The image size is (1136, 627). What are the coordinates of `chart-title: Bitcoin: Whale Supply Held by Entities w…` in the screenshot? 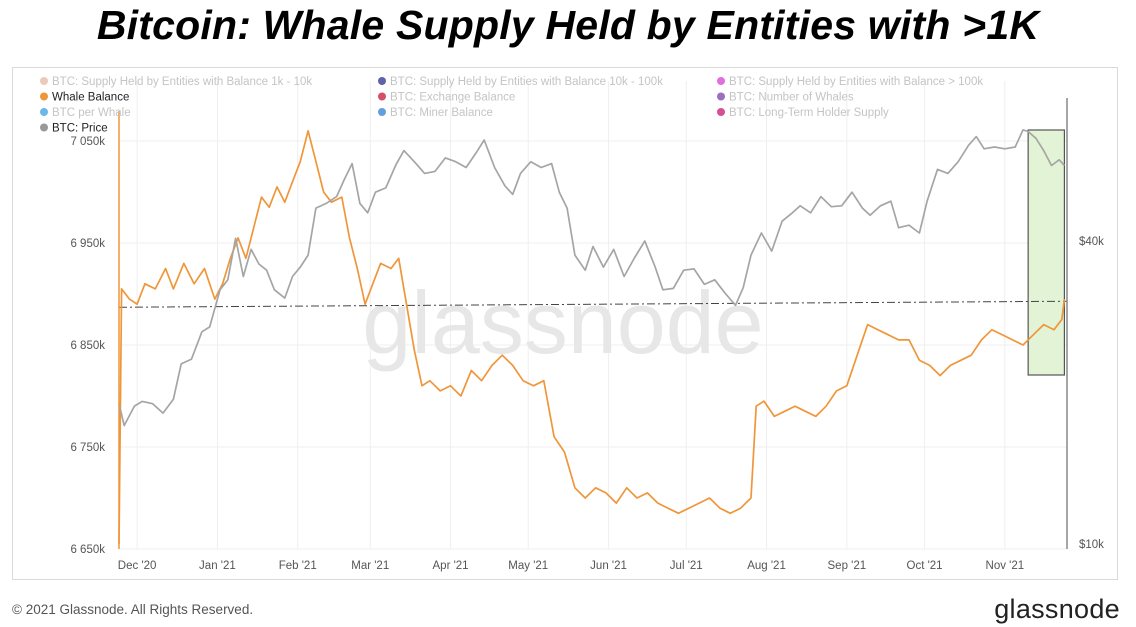 It's located at (568, 25).